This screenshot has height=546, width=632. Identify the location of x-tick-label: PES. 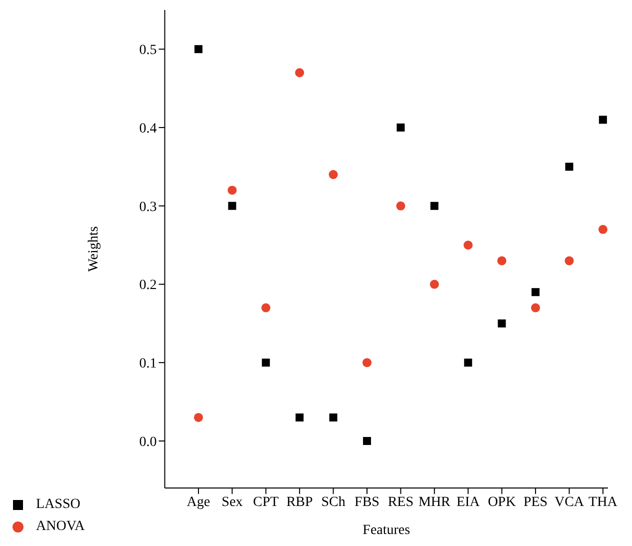
(535, 502).